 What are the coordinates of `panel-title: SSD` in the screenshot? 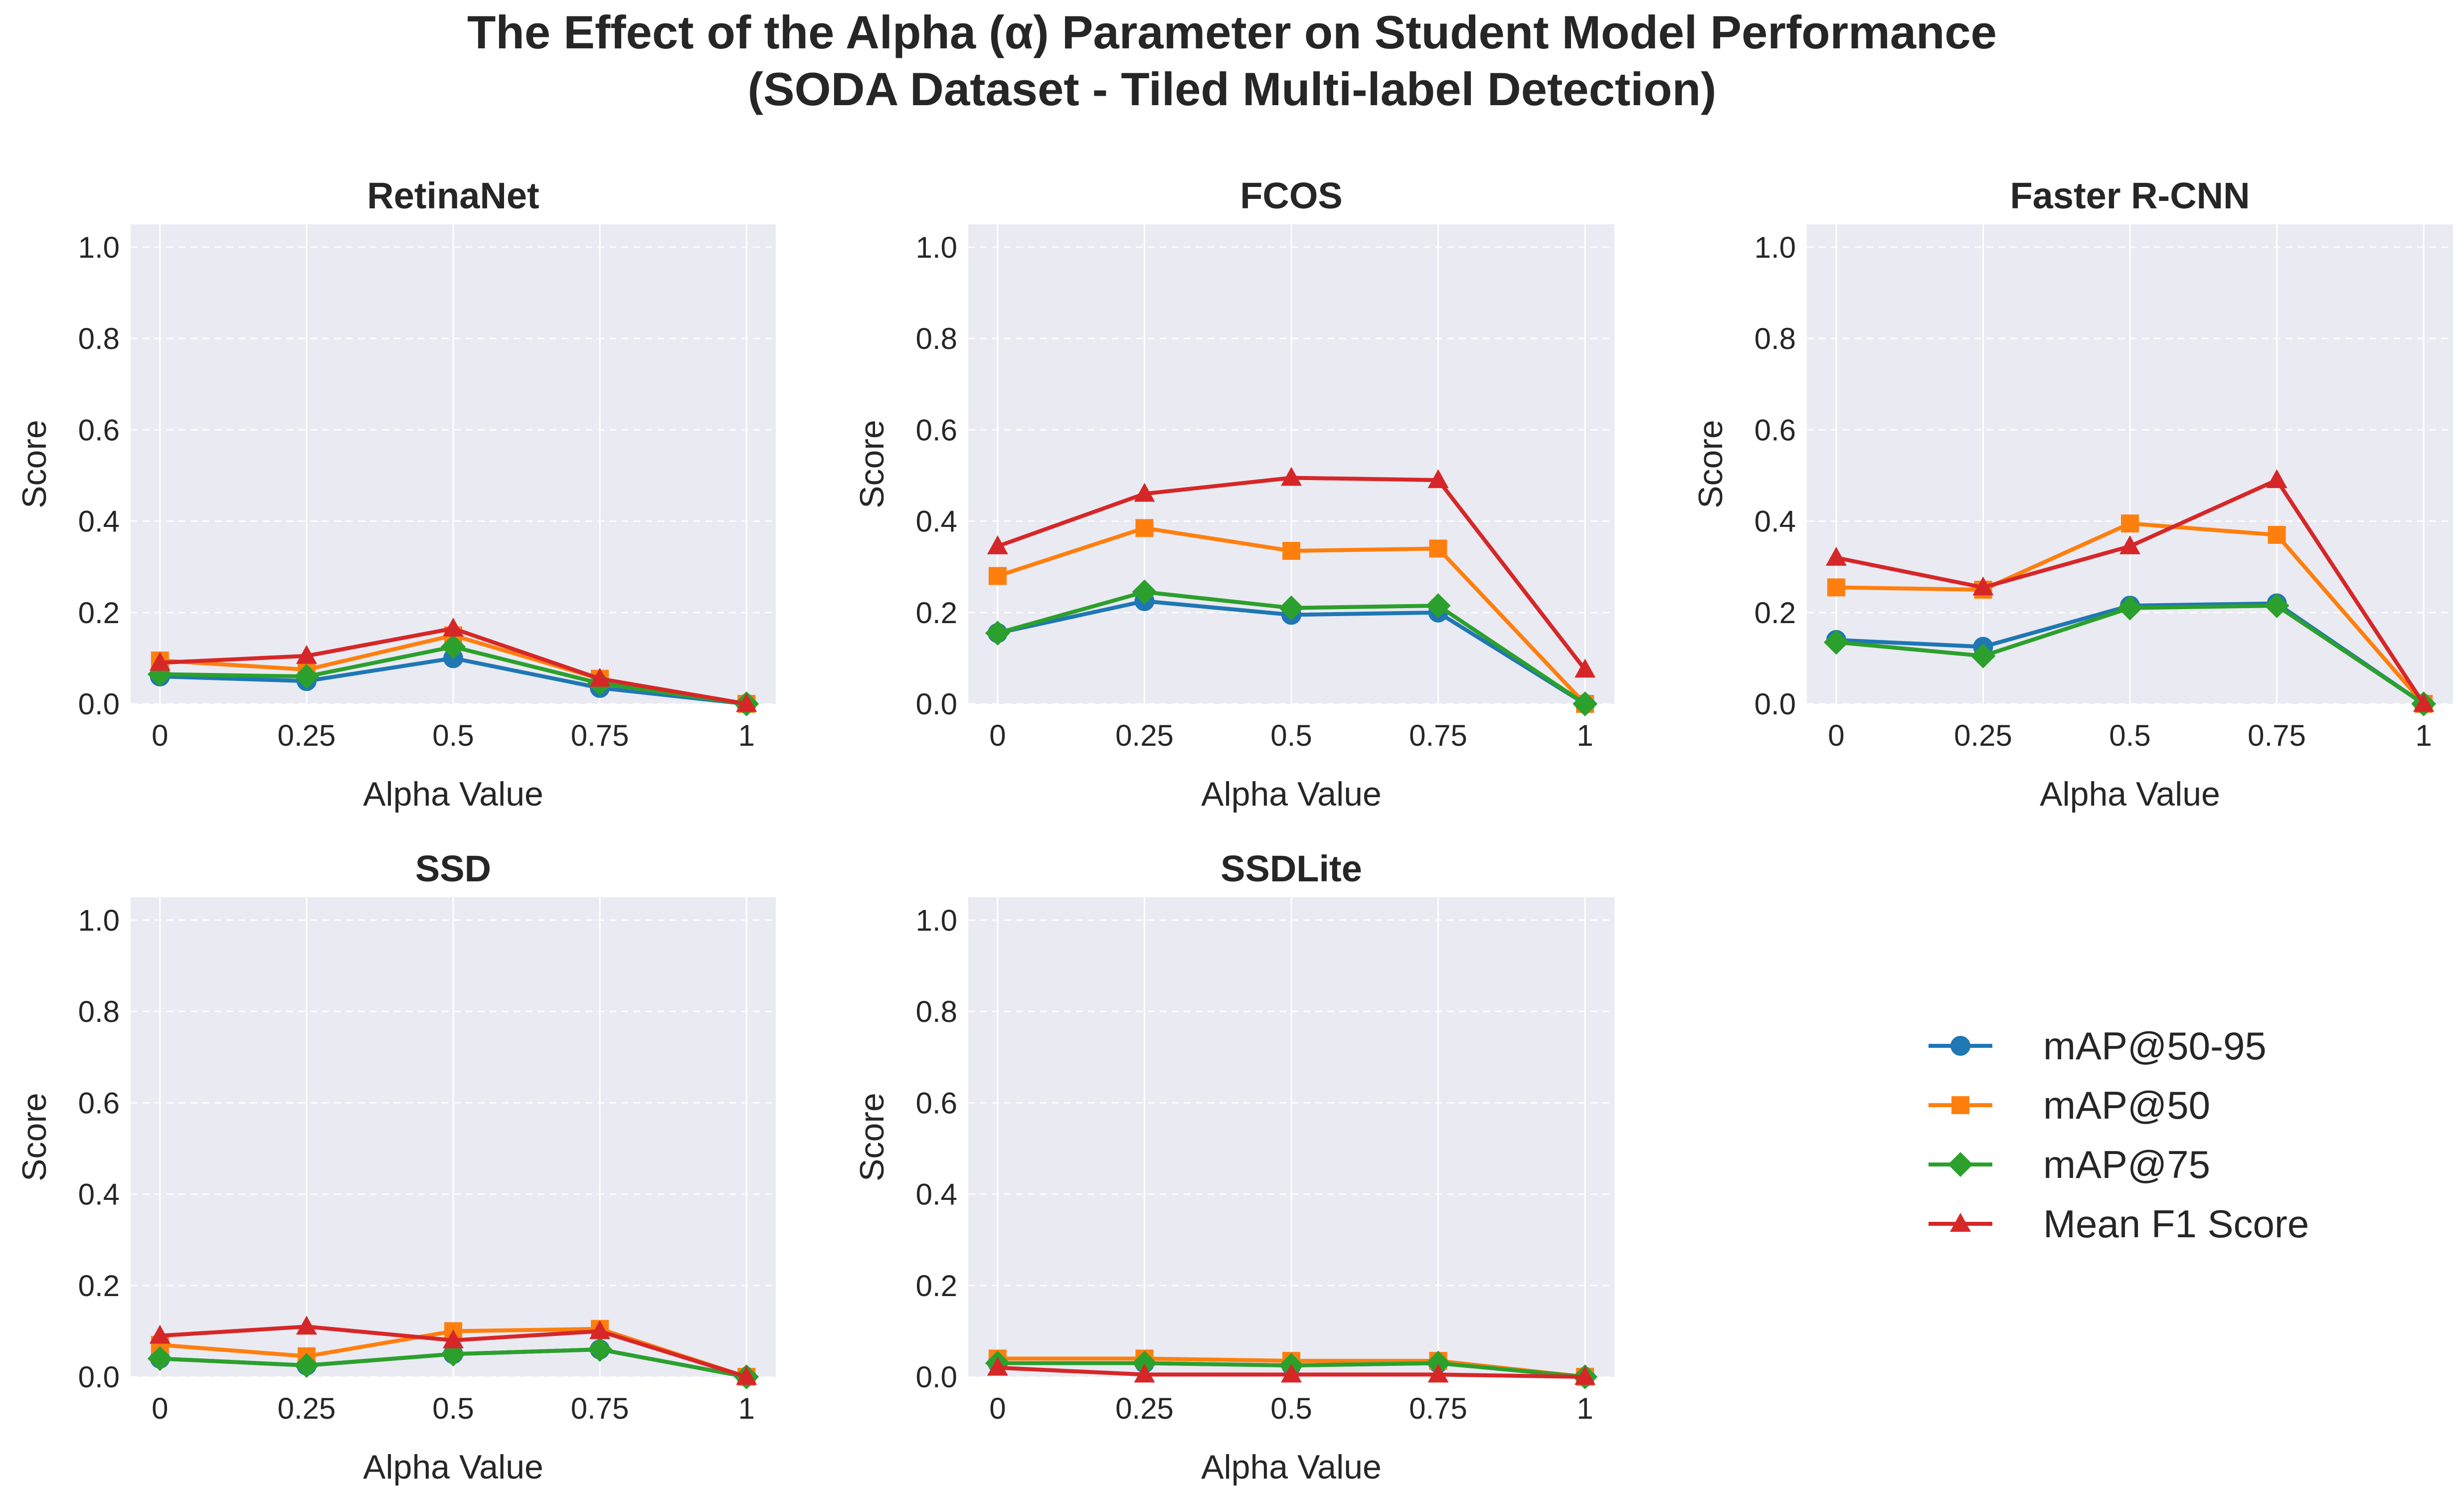 It's located at (453, 868).